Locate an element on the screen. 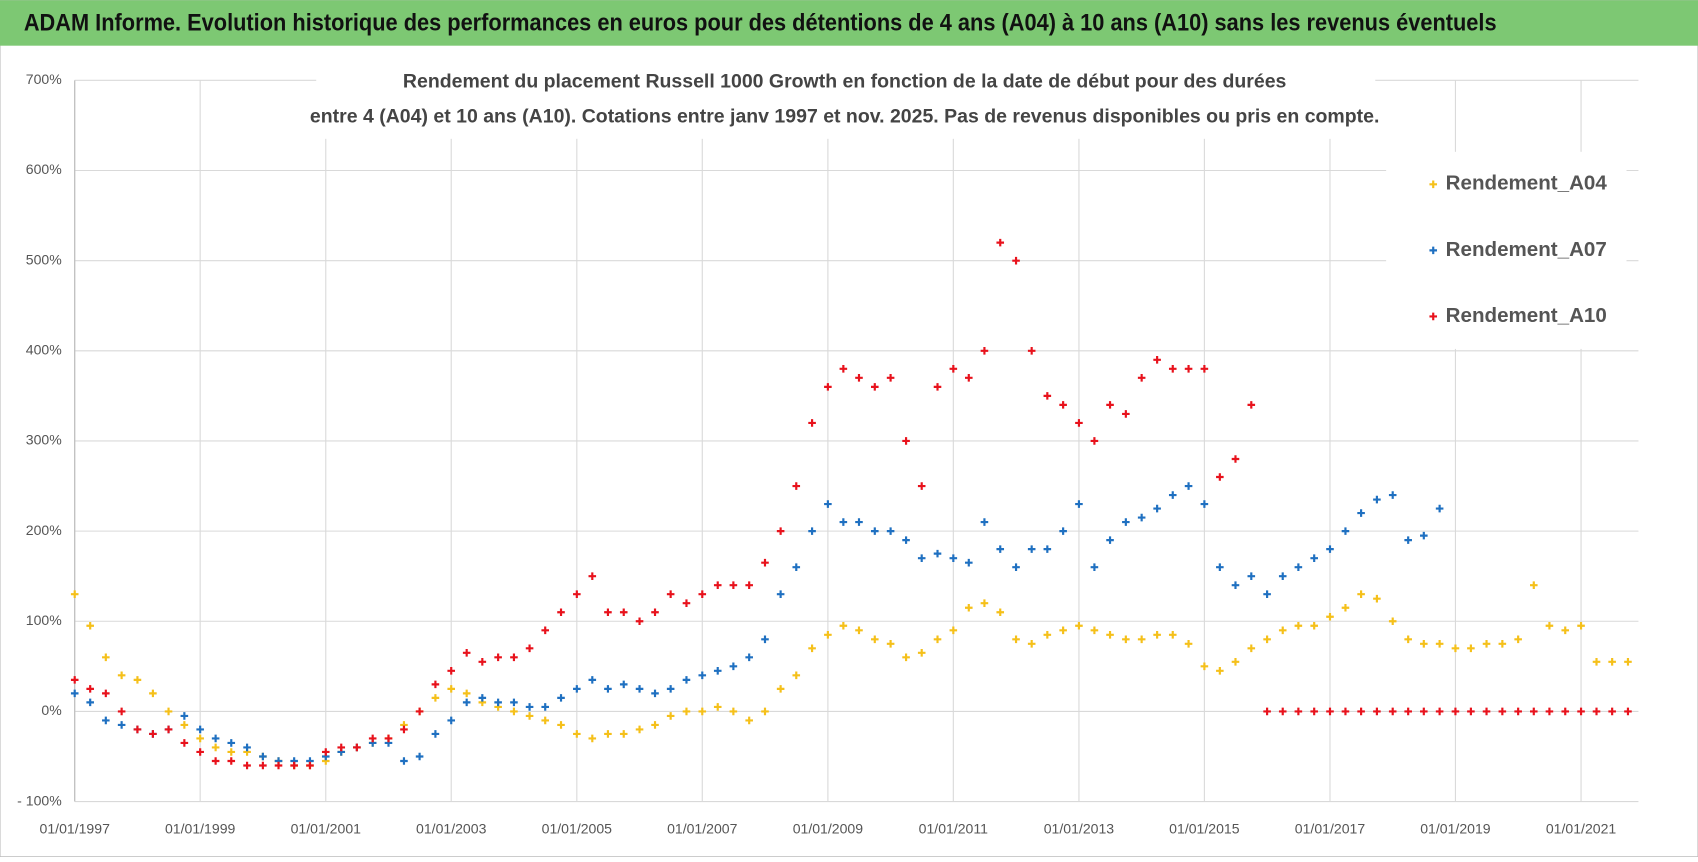  x-tick-label: 01/01/2013 is located at coordinates (1079, 828).